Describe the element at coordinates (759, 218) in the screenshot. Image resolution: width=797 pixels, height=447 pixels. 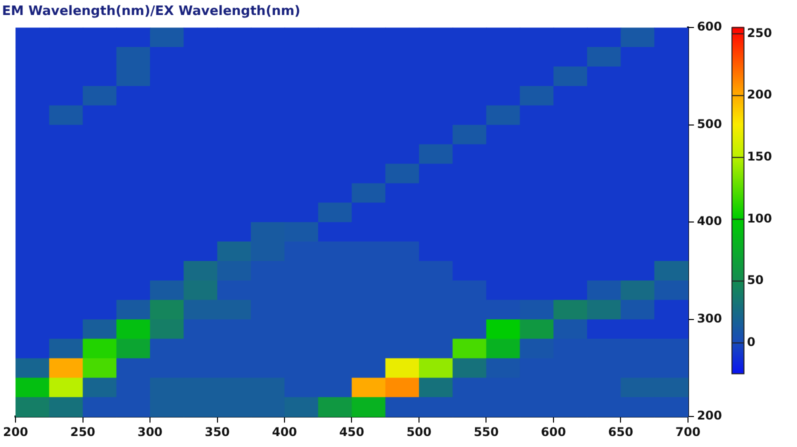
I see `color-bar-label: 100` at that location.